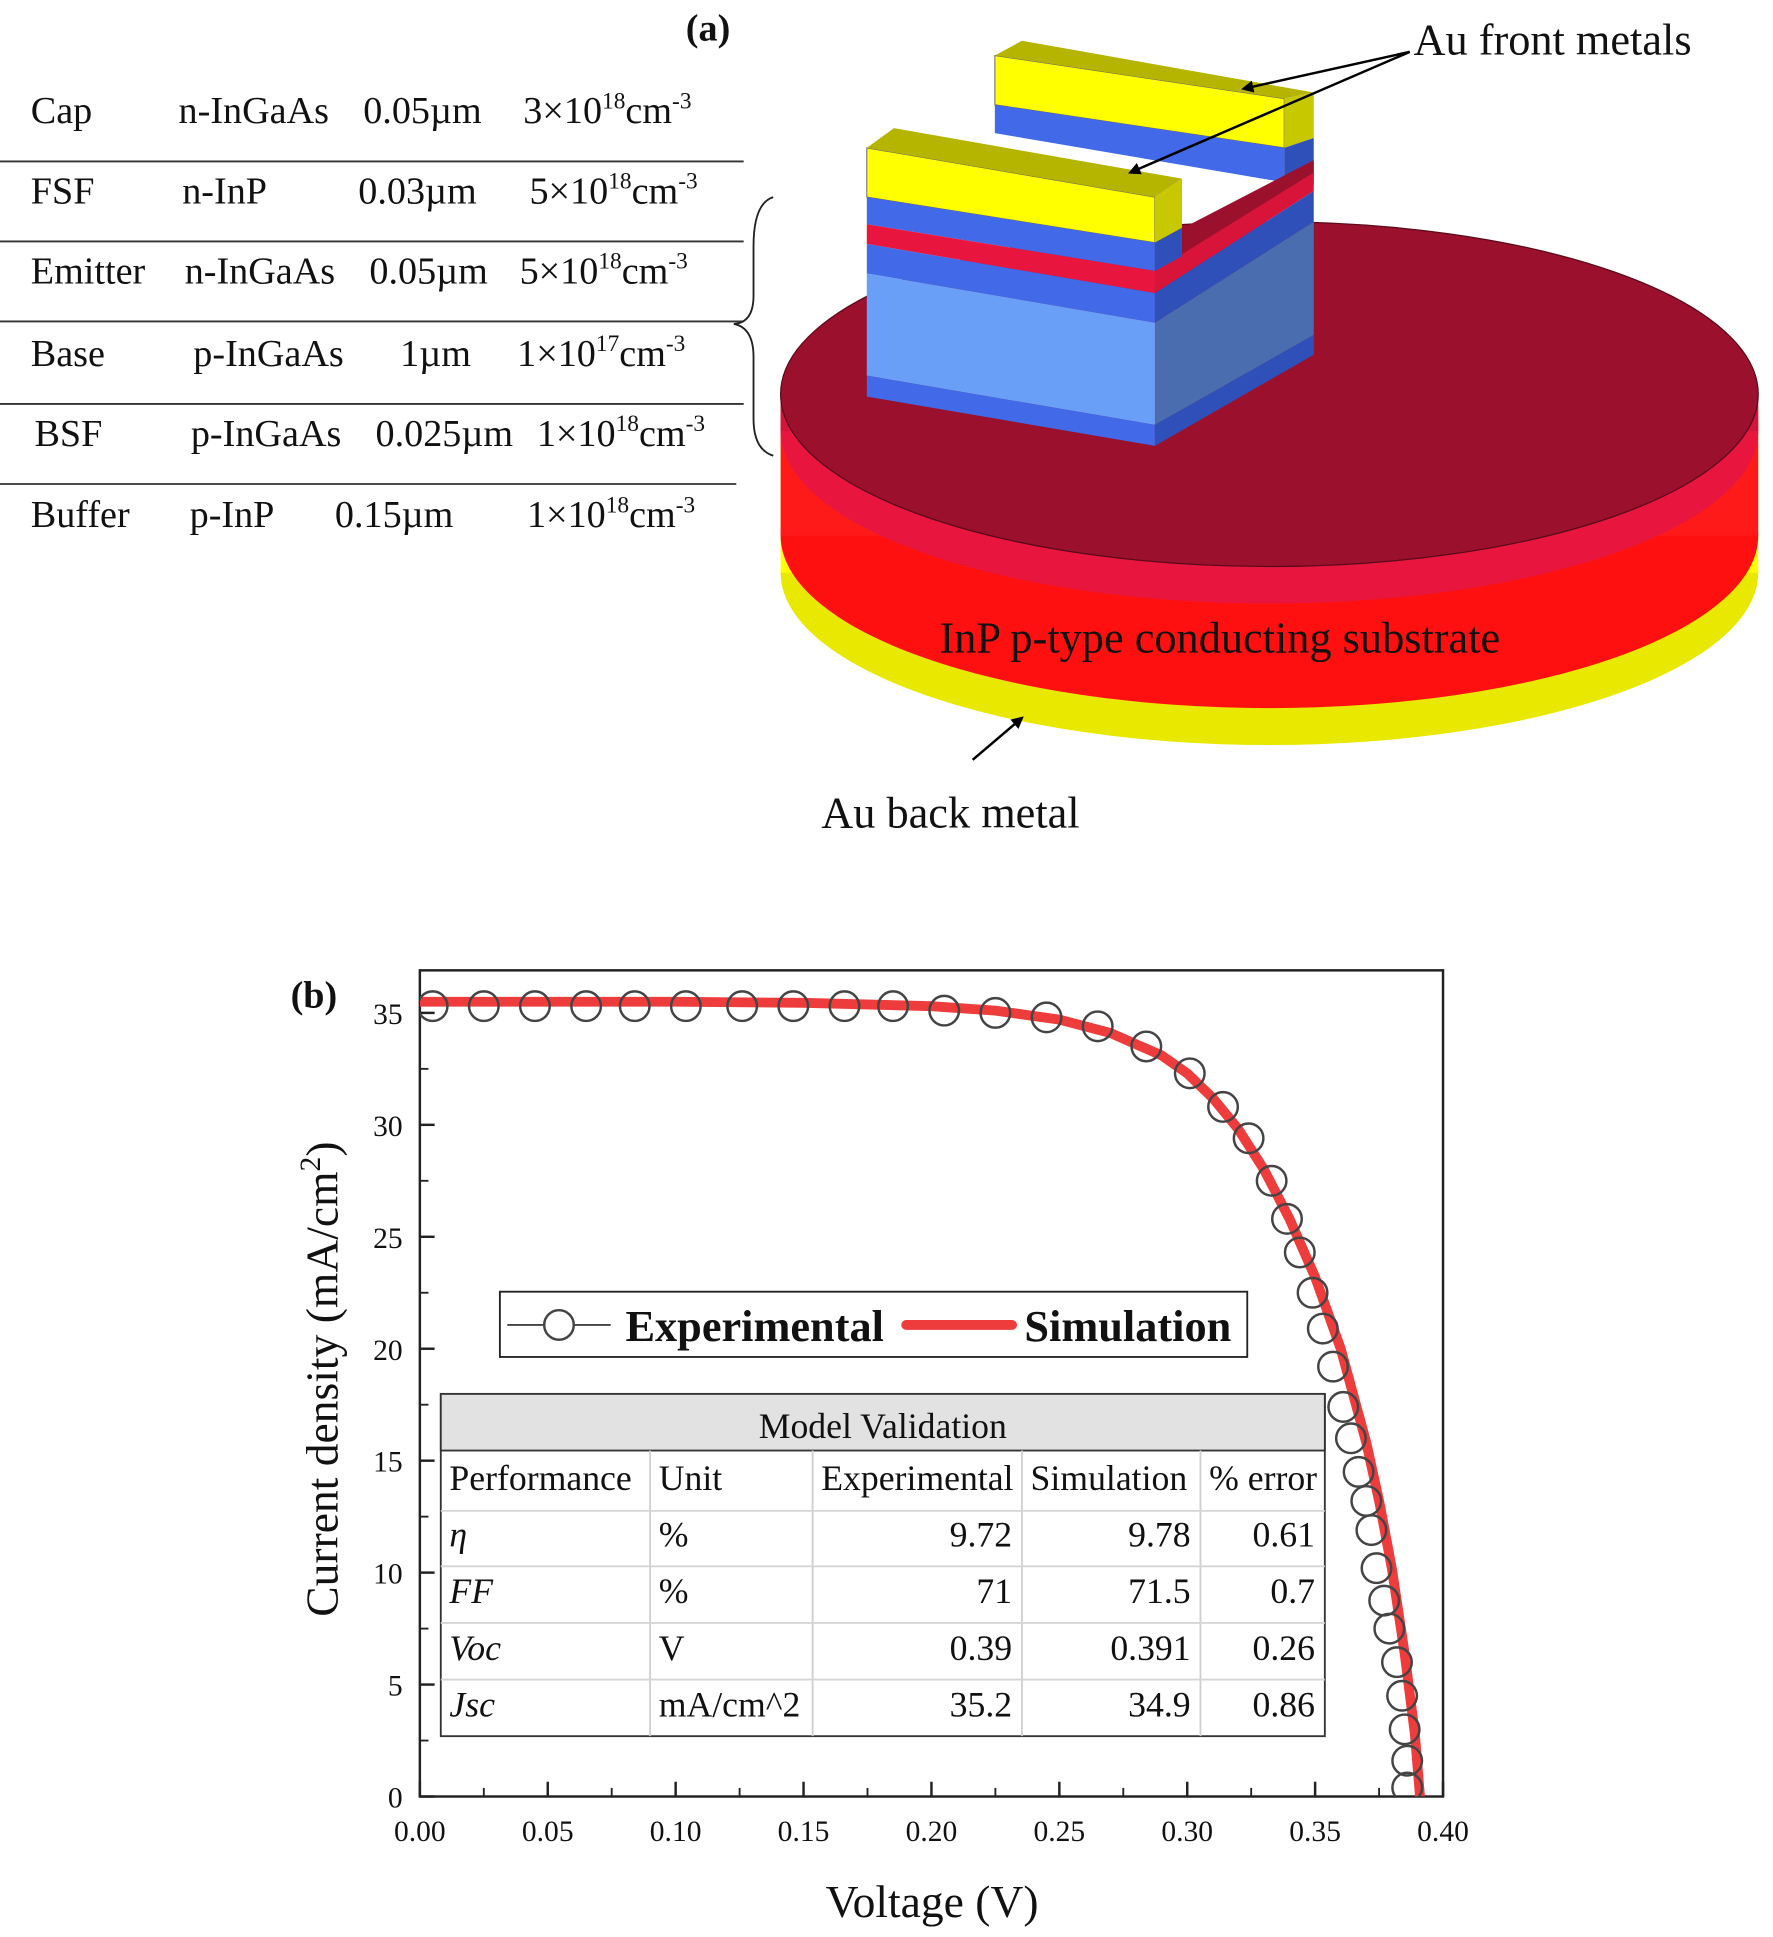  Describe the element at coordinates (361, 110) in the screenshot. I see `layer-row: Cap n-InGaAs 0.05µm 3×1018cm-3` at that location.